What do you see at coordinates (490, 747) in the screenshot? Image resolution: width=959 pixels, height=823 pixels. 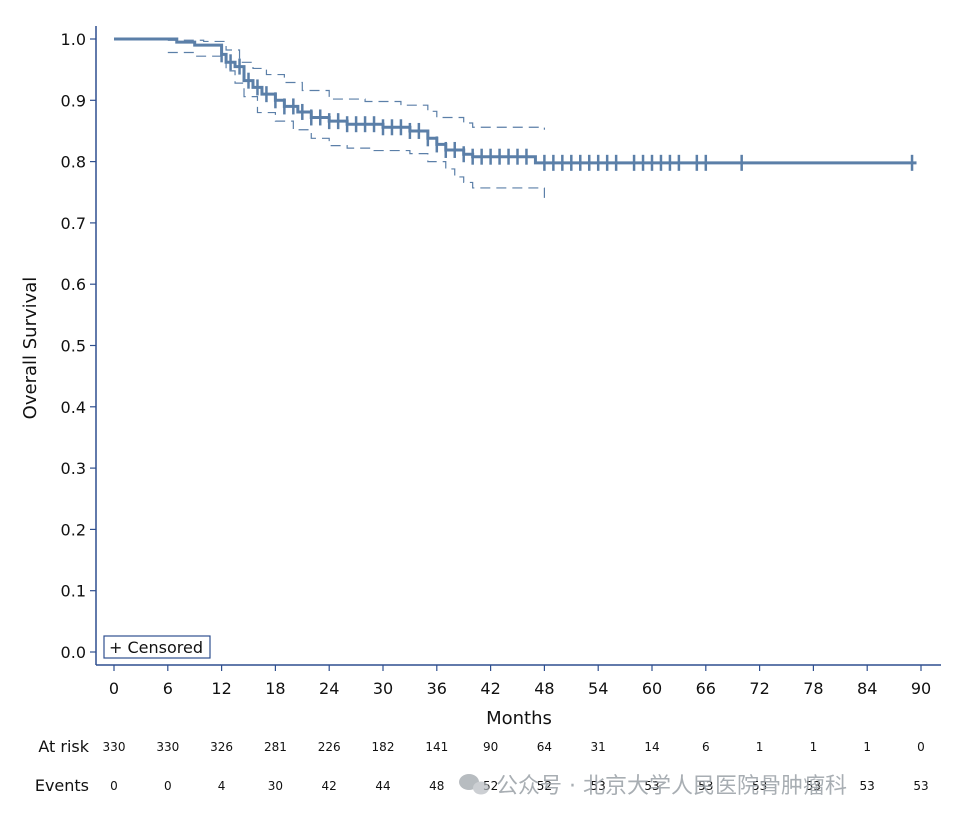 I see `at-risk-value: 90` at bounding box center [490, 747].